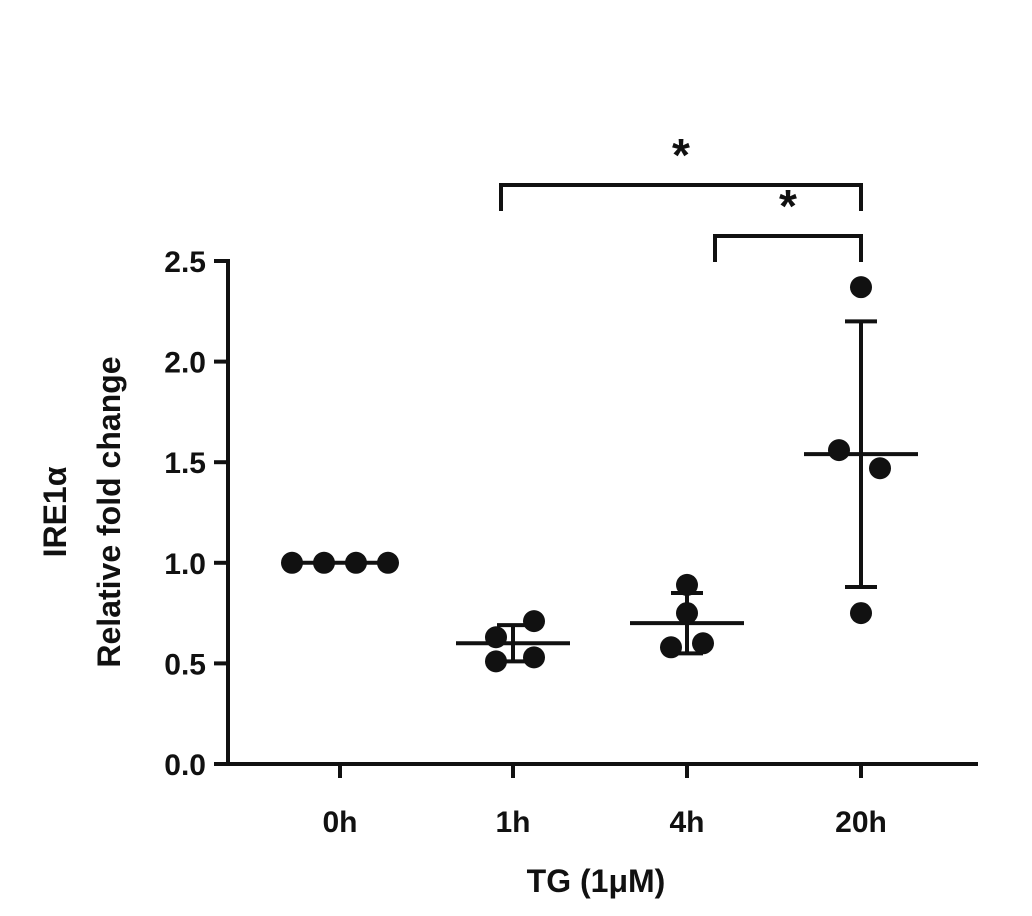 This screenshot has height=916, width=1032. What do you see at coordinates (596, 881) in the screenshot?
I see `x-axis-title: TG (1μM)` at bounding box center [596, 881].